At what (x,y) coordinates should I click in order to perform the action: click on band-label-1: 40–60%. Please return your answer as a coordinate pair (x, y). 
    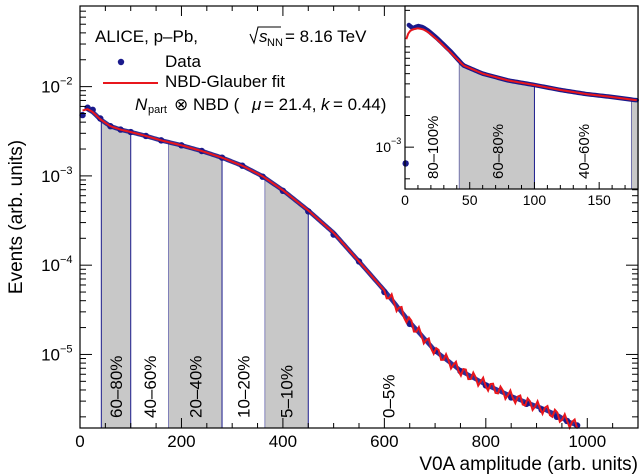
    Looking at the image, I should click on (150, 387).